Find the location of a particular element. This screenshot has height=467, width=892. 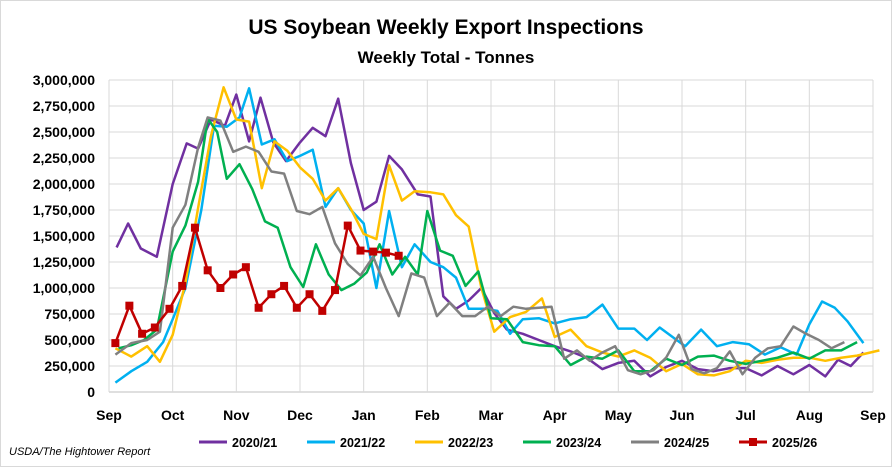

legend-item: 2023/24 is located at coordinates (562, 443).